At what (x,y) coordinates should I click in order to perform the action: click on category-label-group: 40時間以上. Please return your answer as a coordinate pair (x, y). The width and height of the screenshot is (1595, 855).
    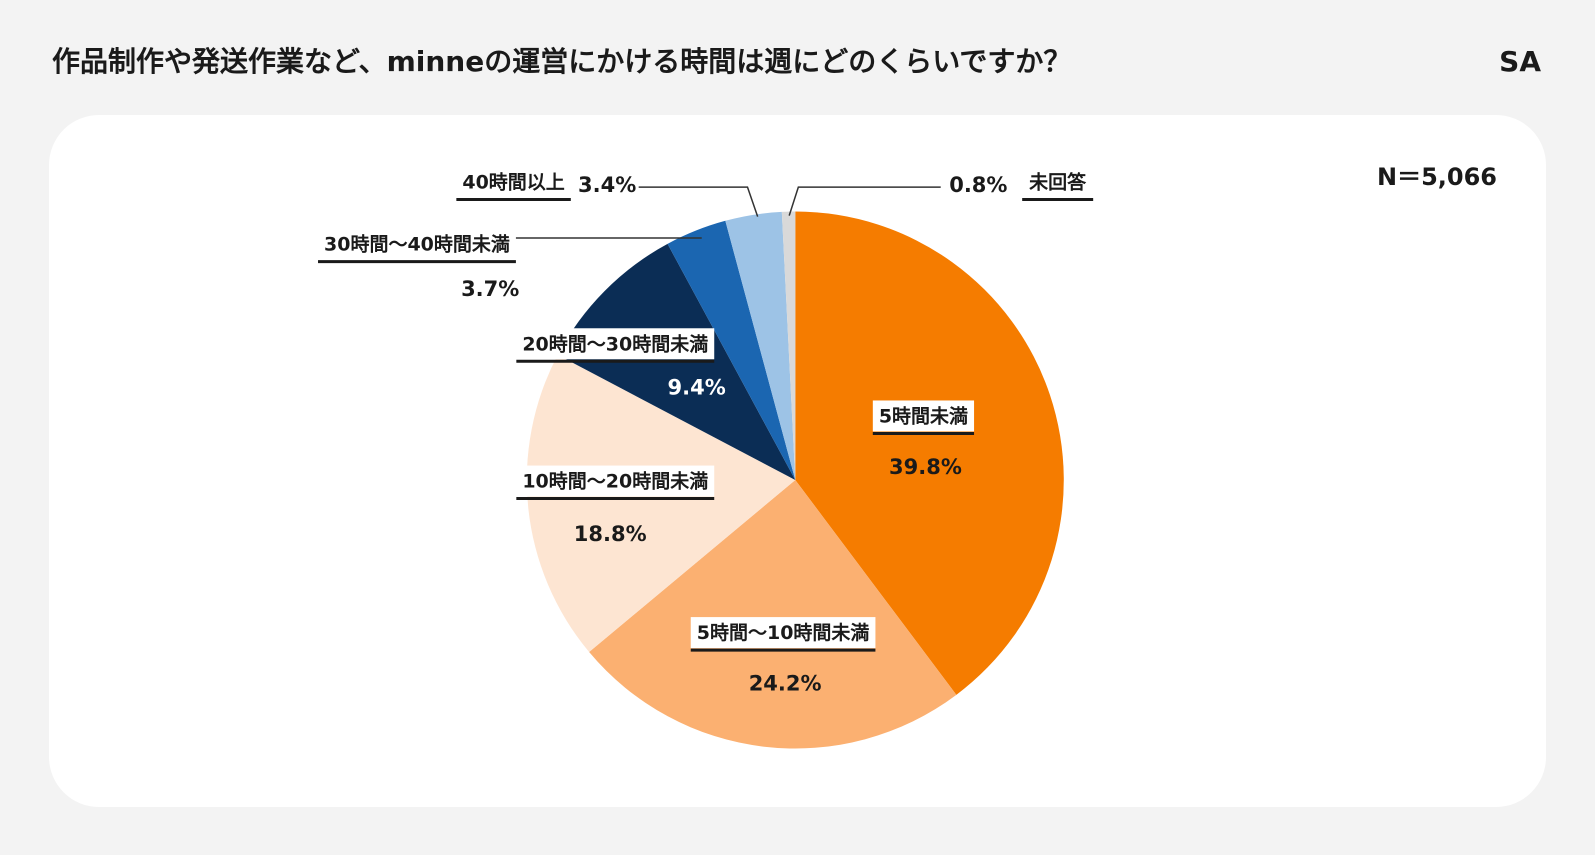
    Looking at the image, I should click on (513, 184).